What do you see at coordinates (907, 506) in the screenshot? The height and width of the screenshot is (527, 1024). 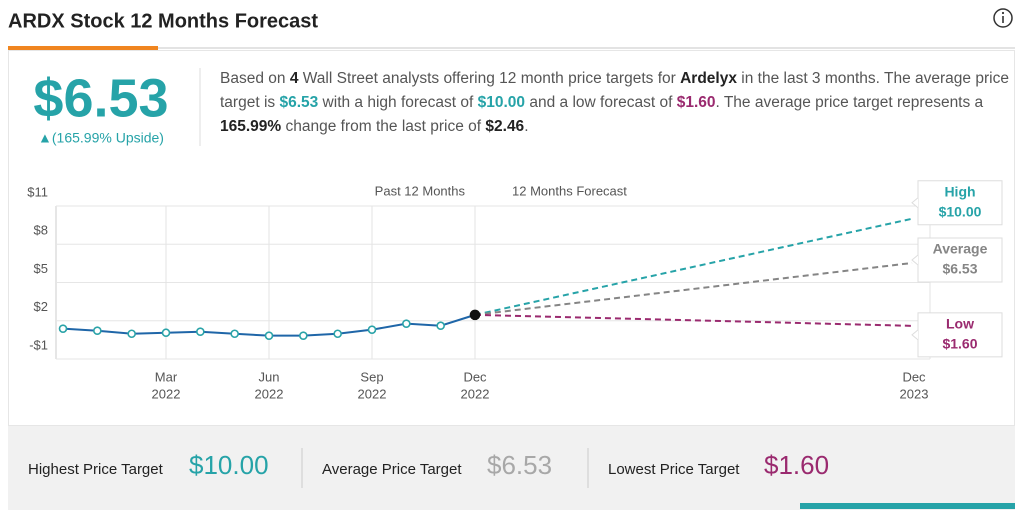 I see `footer-accent` at bounding box center [907, 506].